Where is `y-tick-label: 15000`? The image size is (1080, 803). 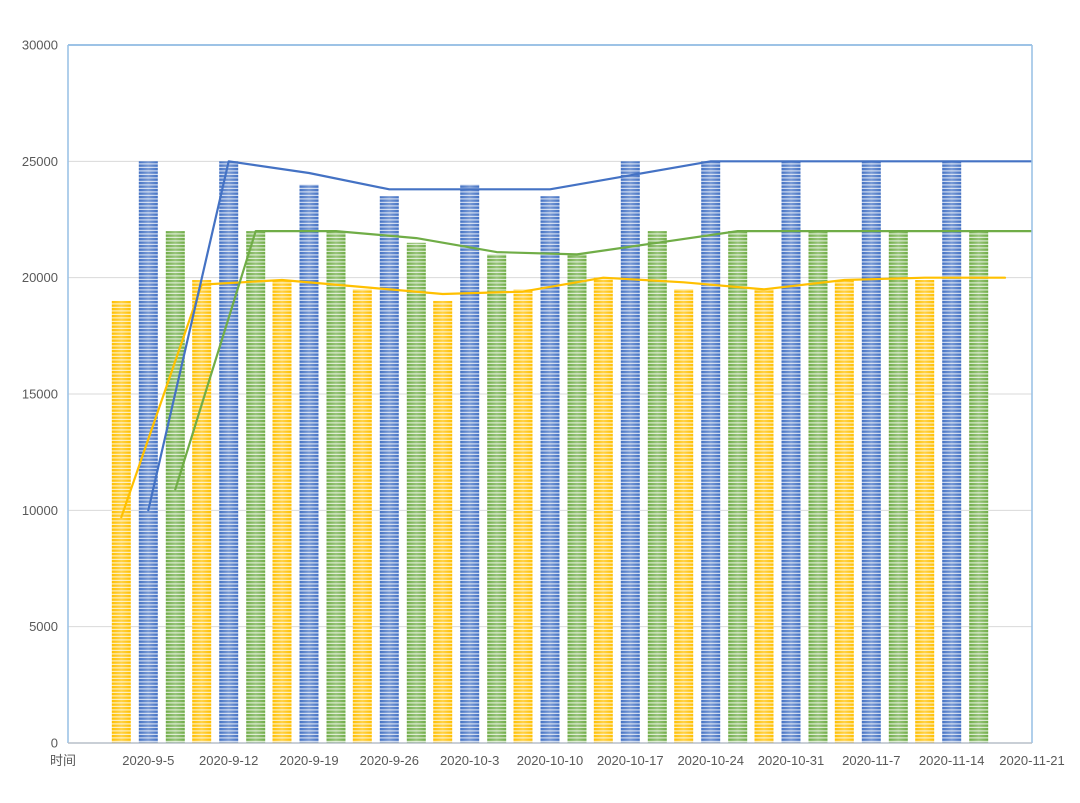 y-tick-label: 15000 is located at coordinates (40, 394).